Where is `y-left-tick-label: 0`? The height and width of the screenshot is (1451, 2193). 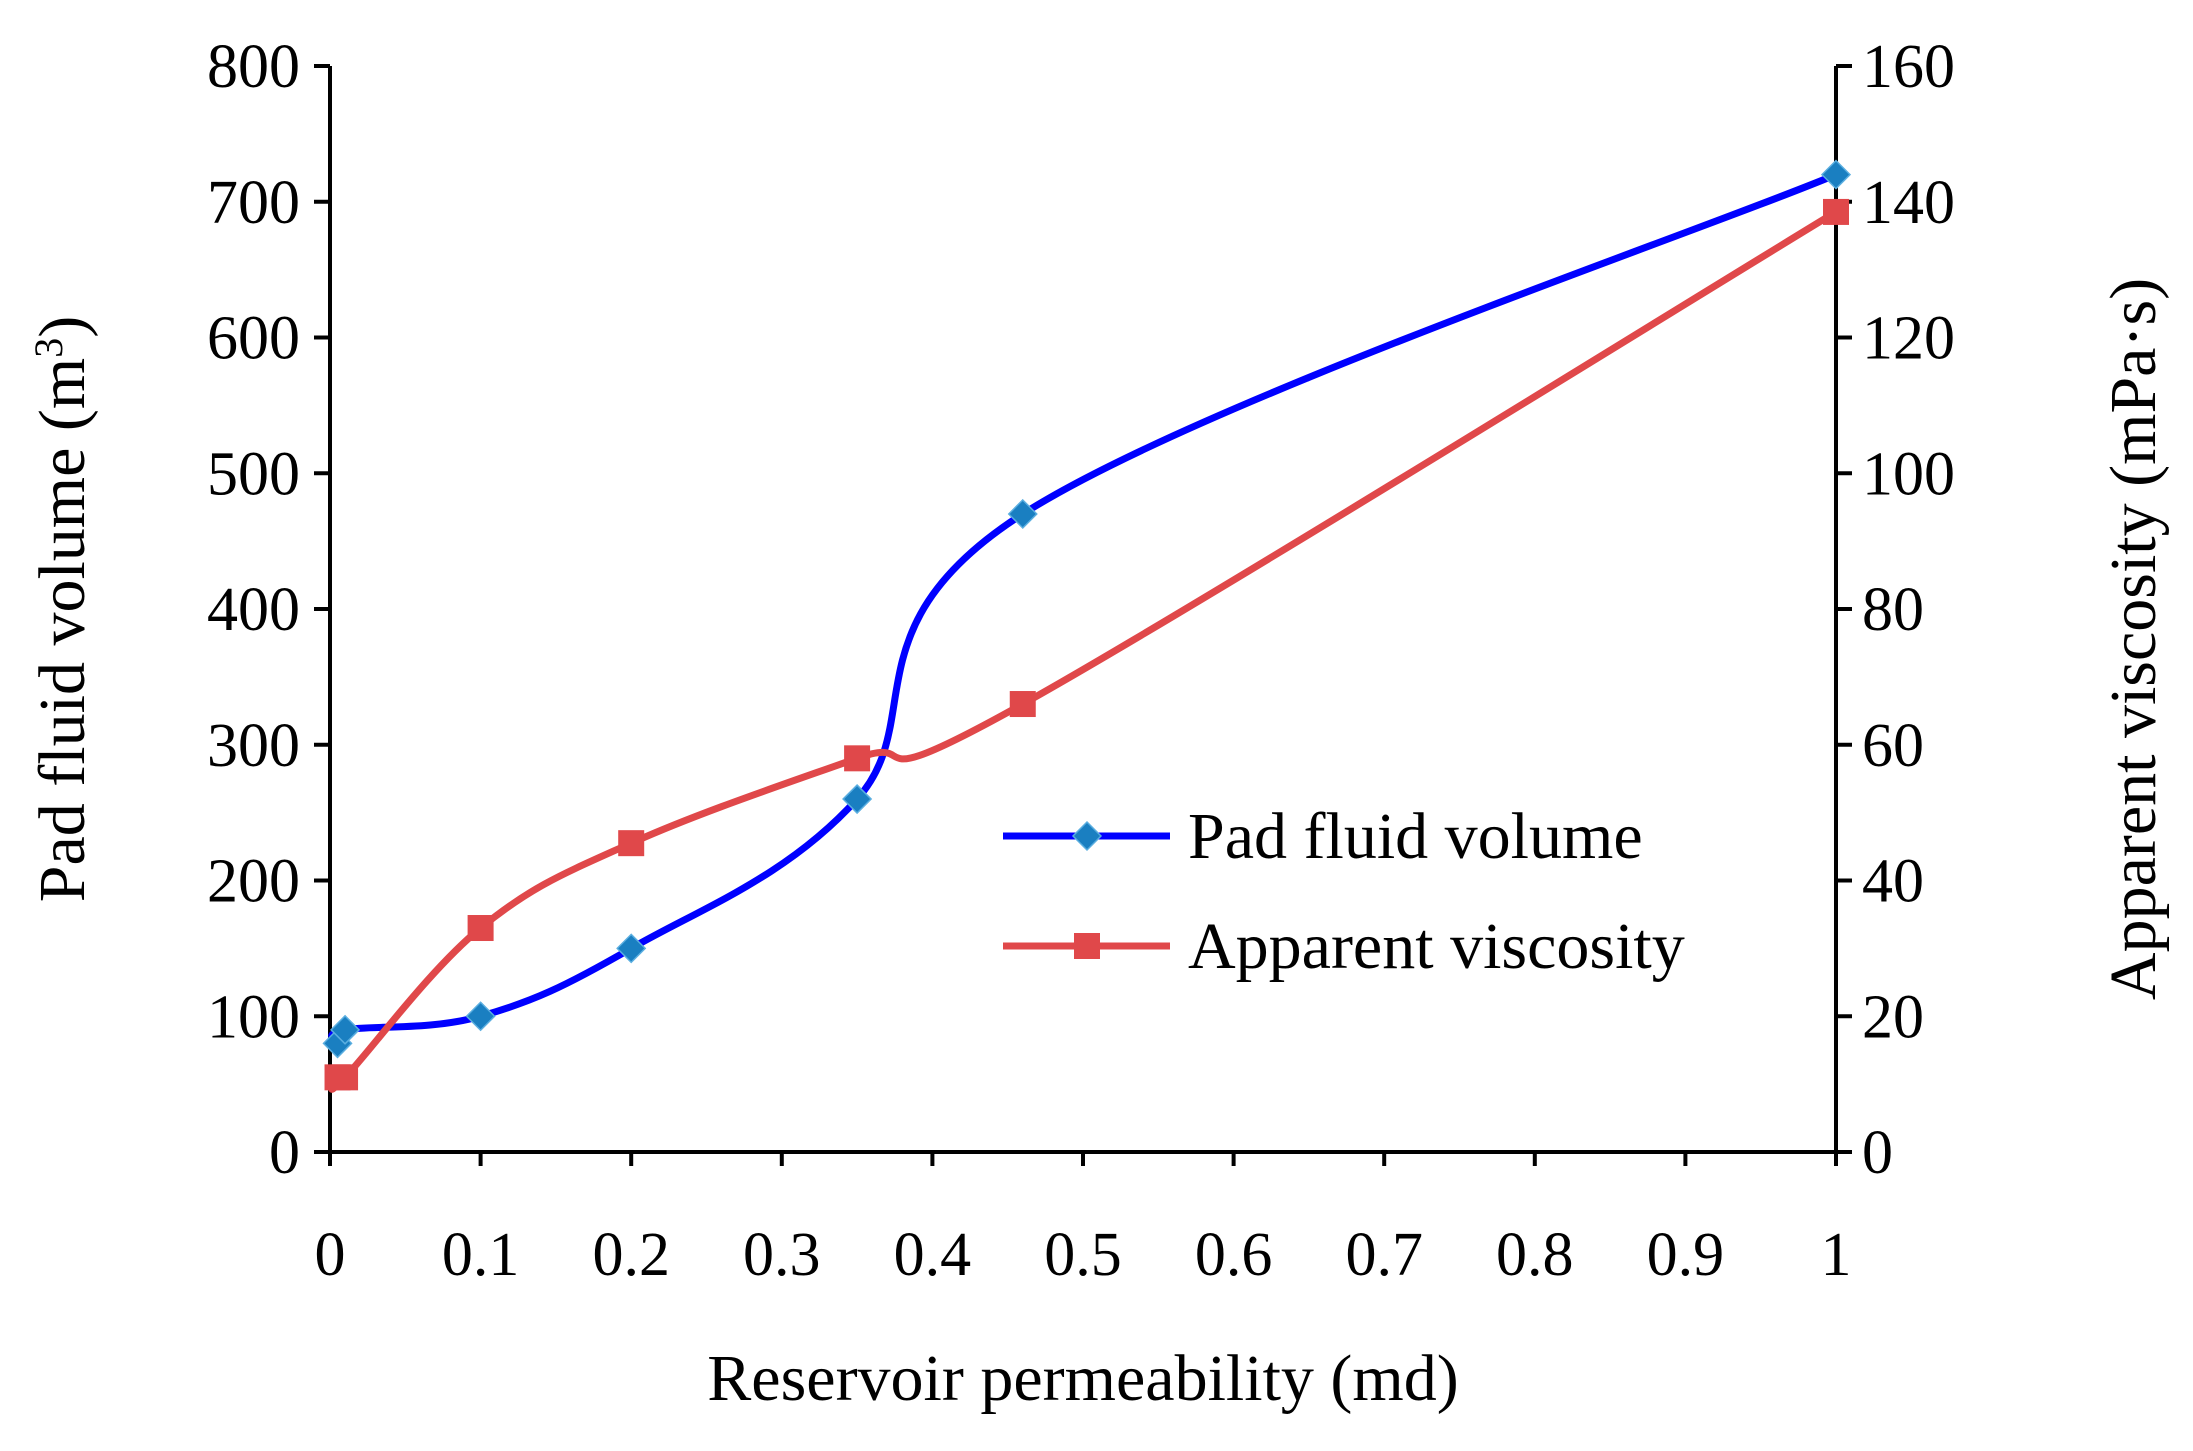
y-left-tick-label: 0 is located at coordinates (284, 1153).